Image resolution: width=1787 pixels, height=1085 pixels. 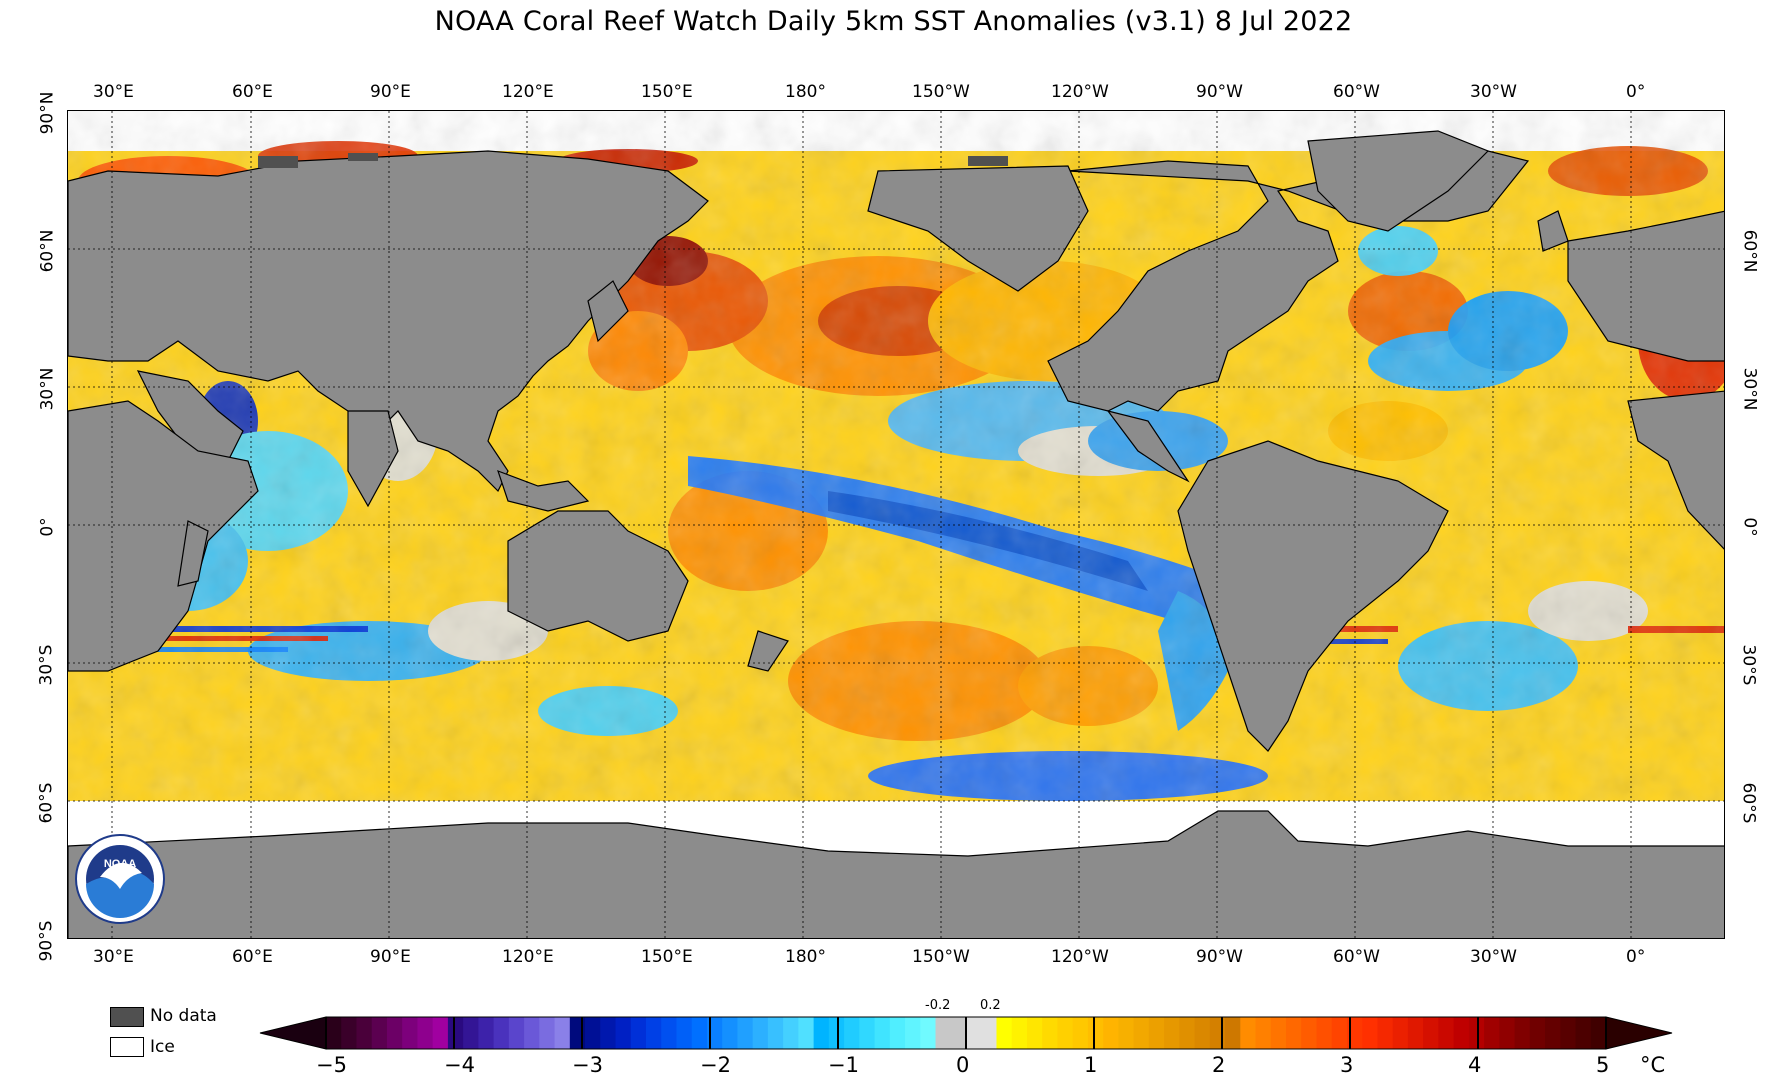 I want to click on lon-label: 150°E, so click(x=667, y=92).